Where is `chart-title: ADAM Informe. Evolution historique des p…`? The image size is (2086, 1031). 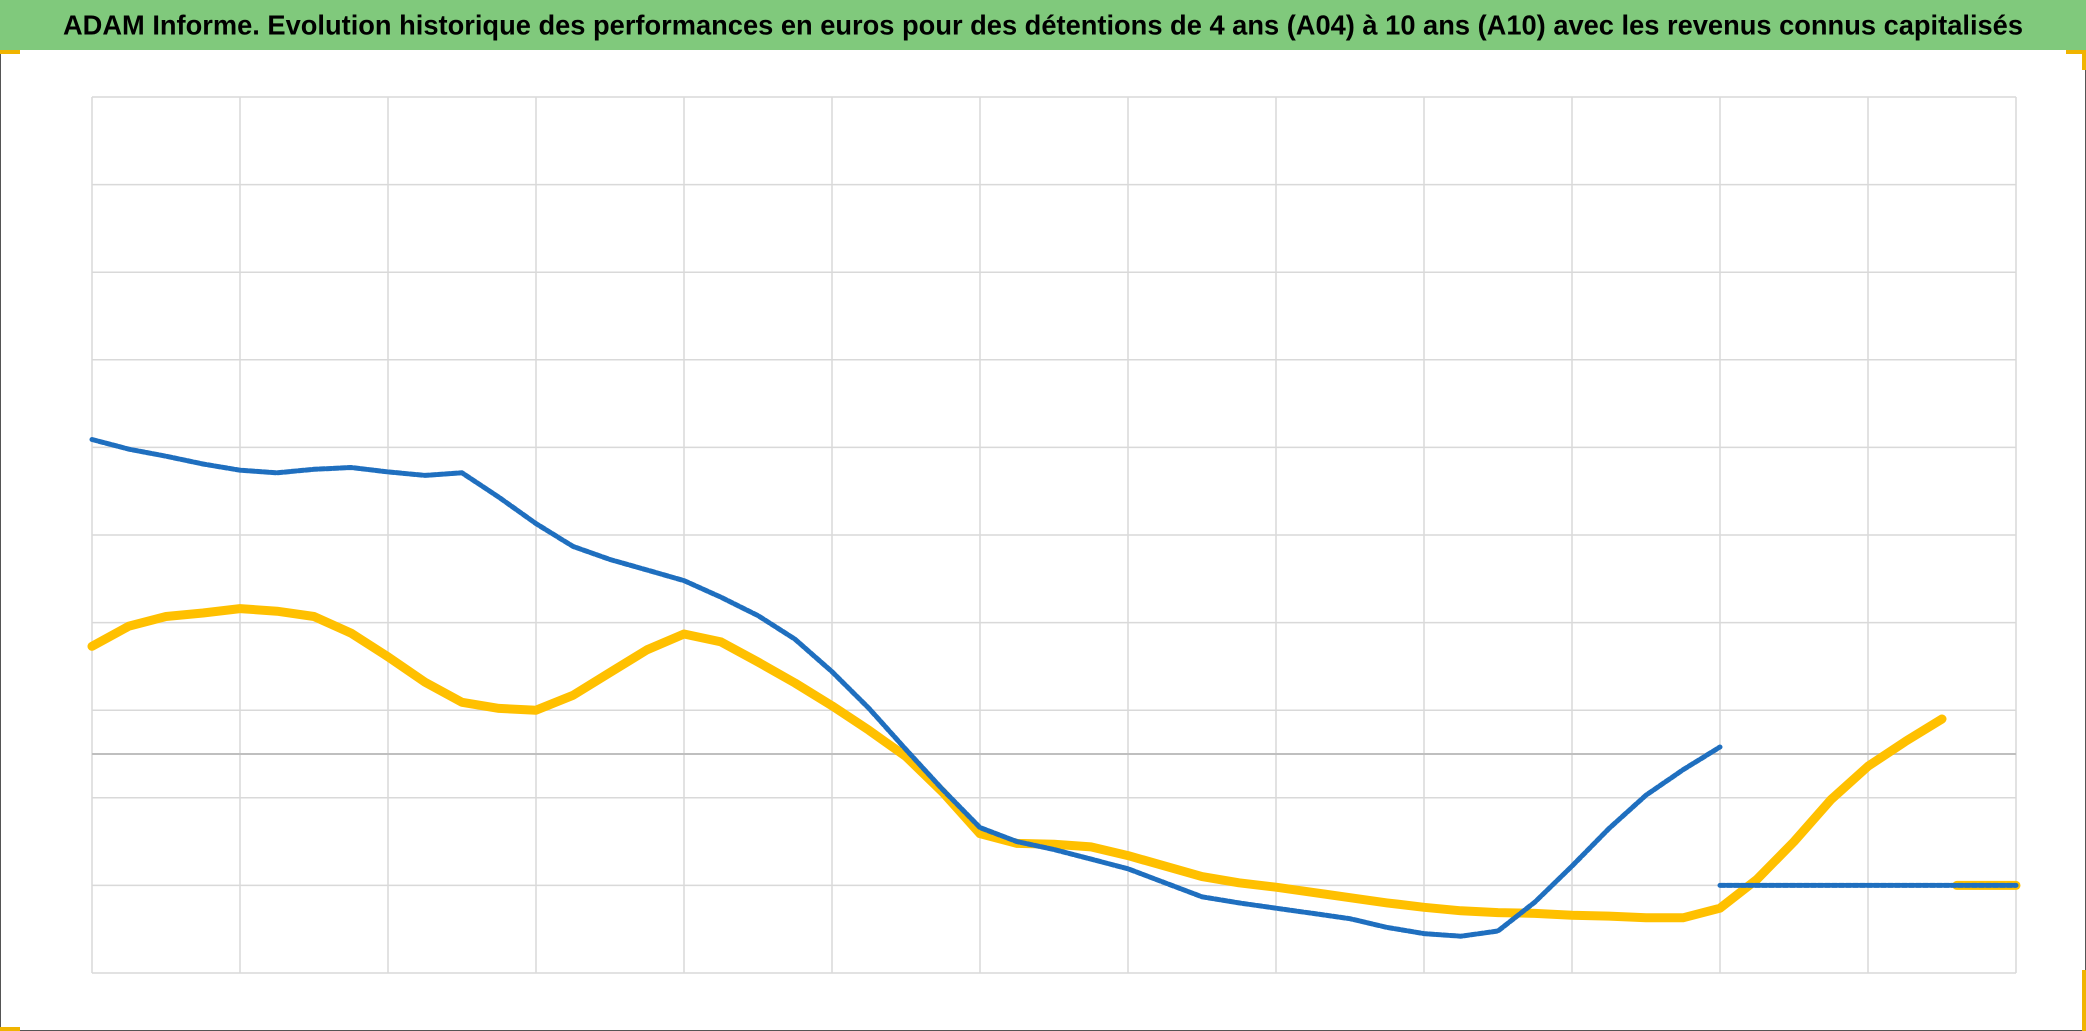 chart-title: ADAM Informe. Evolution historique des p… is located at coordinates (1043, 24).